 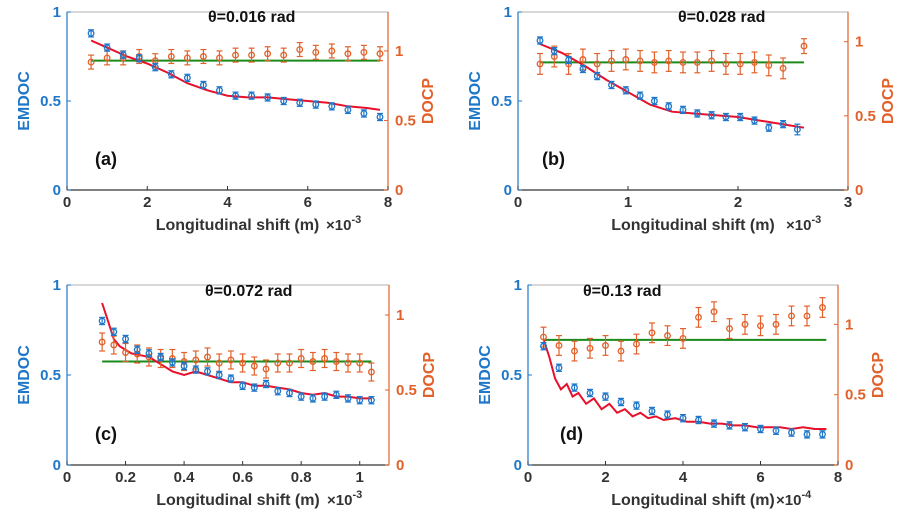 I want to click on y-right-tick-label: 1, so click(x=399, y=51).